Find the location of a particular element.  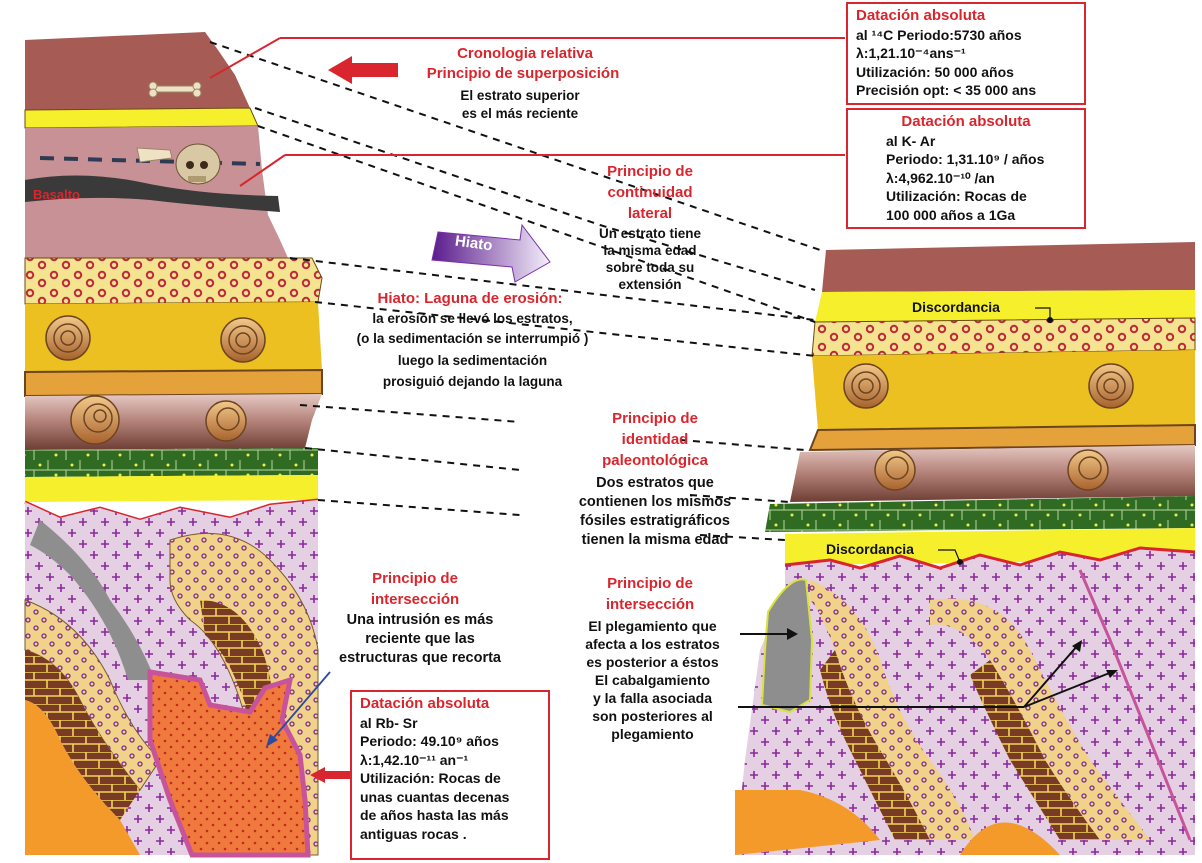

intersection-right-text: afecta a los estratos is located at coordinates (652, 644).